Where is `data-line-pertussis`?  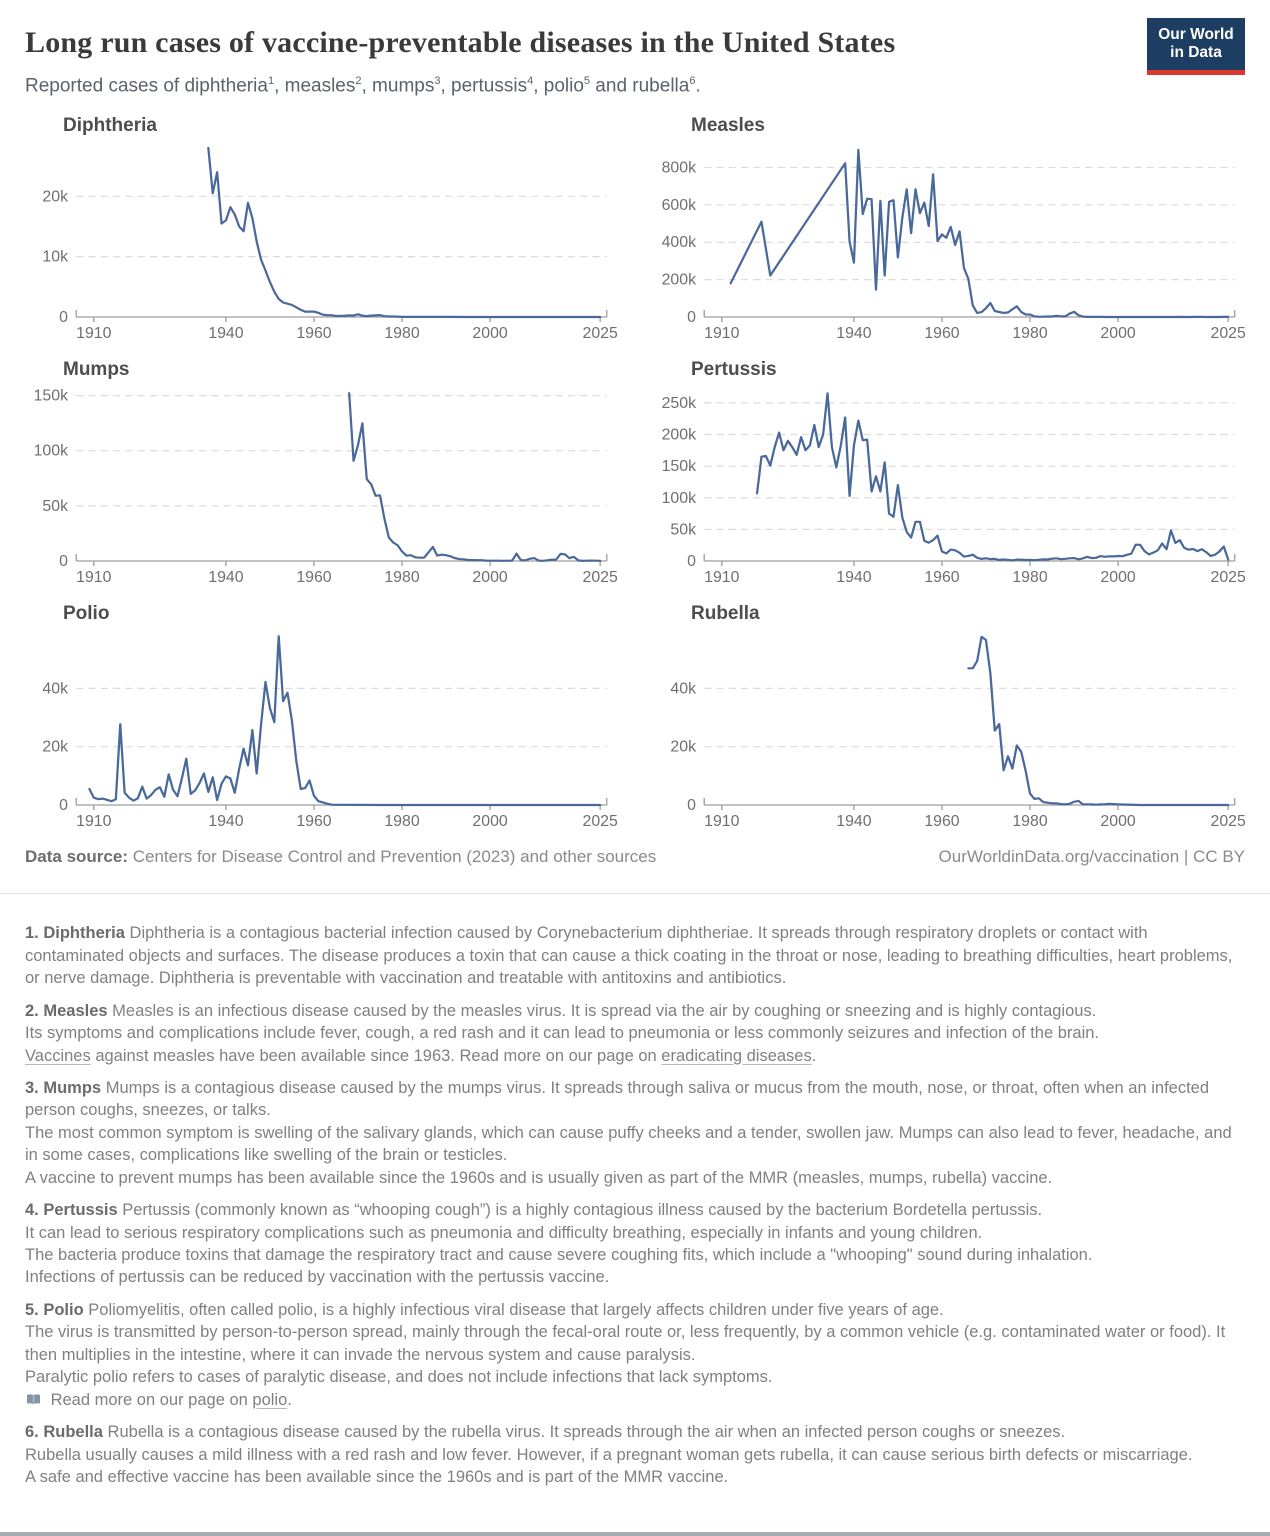 data-line-pertussis is located at coordinates (992, 477).